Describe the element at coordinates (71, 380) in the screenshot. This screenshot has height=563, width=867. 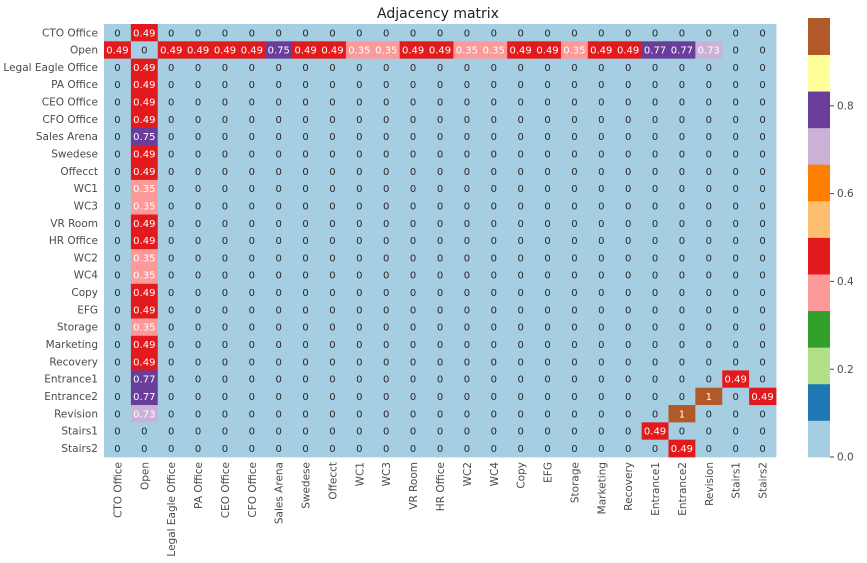
I see `y-tick-label: Entrance1` at that location.